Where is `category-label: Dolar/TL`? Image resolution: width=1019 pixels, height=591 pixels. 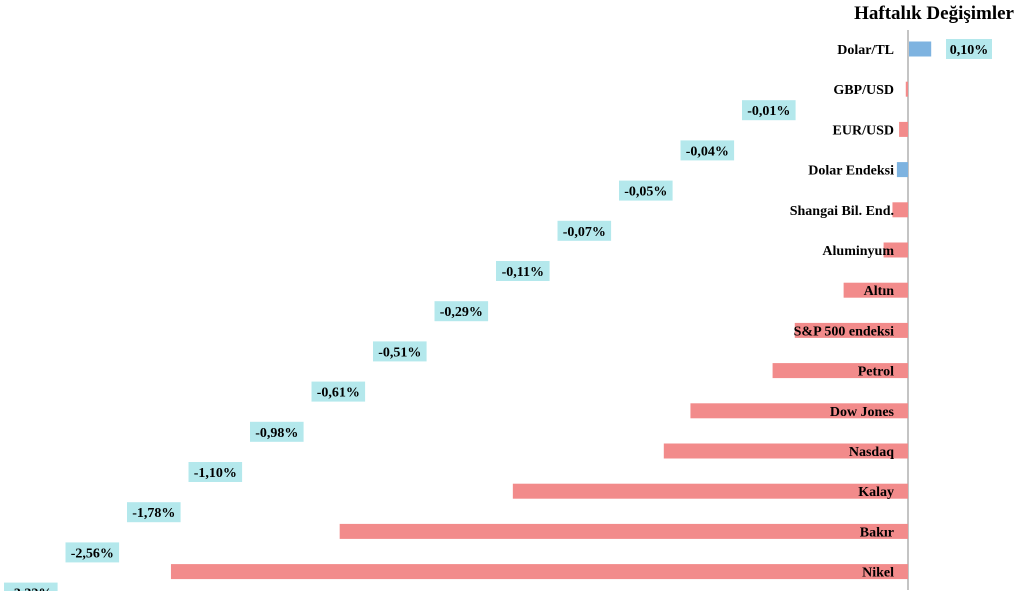
category-label: Dolar/TL is located at coordinates (865, 50).